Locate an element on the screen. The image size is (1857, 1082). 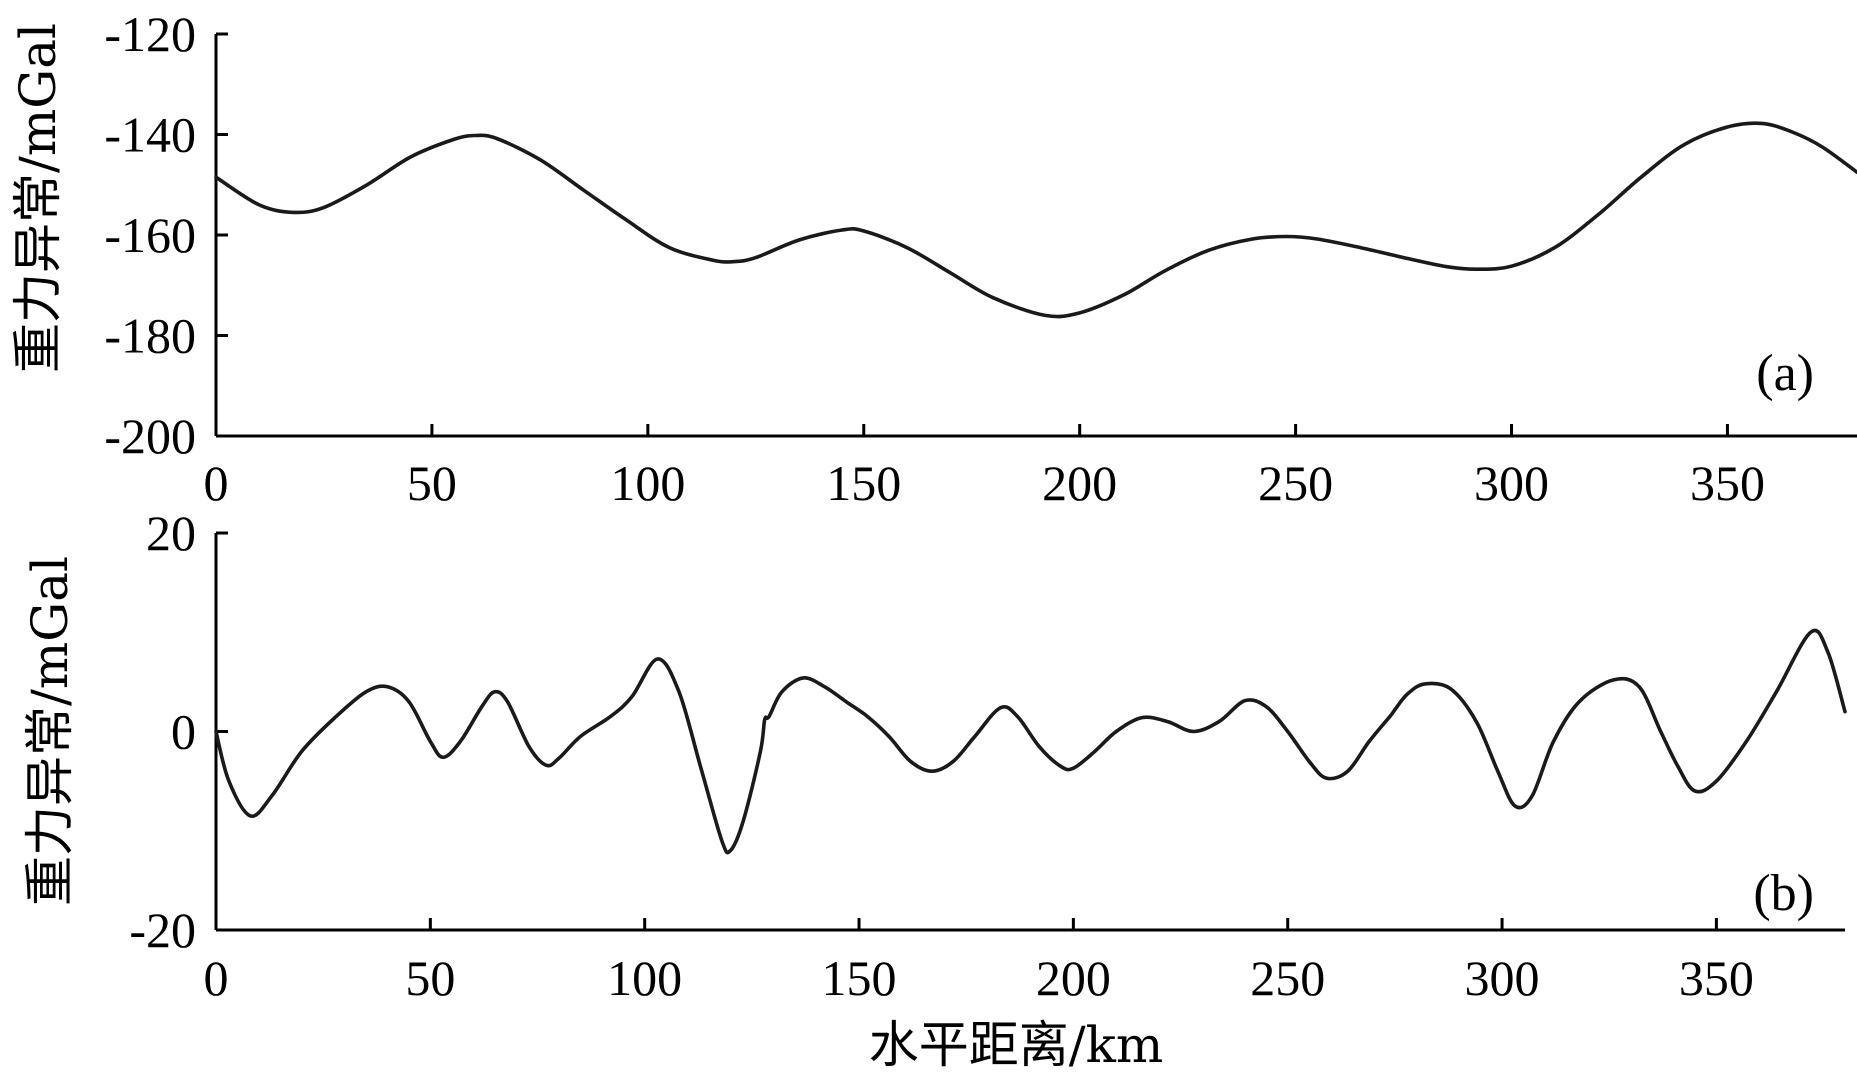
panel-a-x-tick-label: 150 is located at coordinates (863, 483).